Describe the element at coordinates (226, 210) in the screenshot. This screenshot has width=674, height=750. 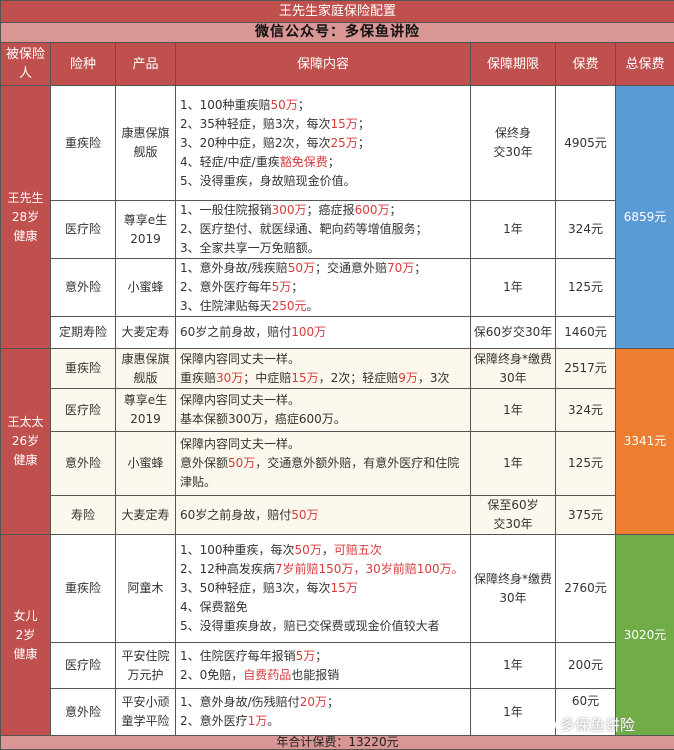
I see `coverage-text: 1、一般住院报销` at that location.